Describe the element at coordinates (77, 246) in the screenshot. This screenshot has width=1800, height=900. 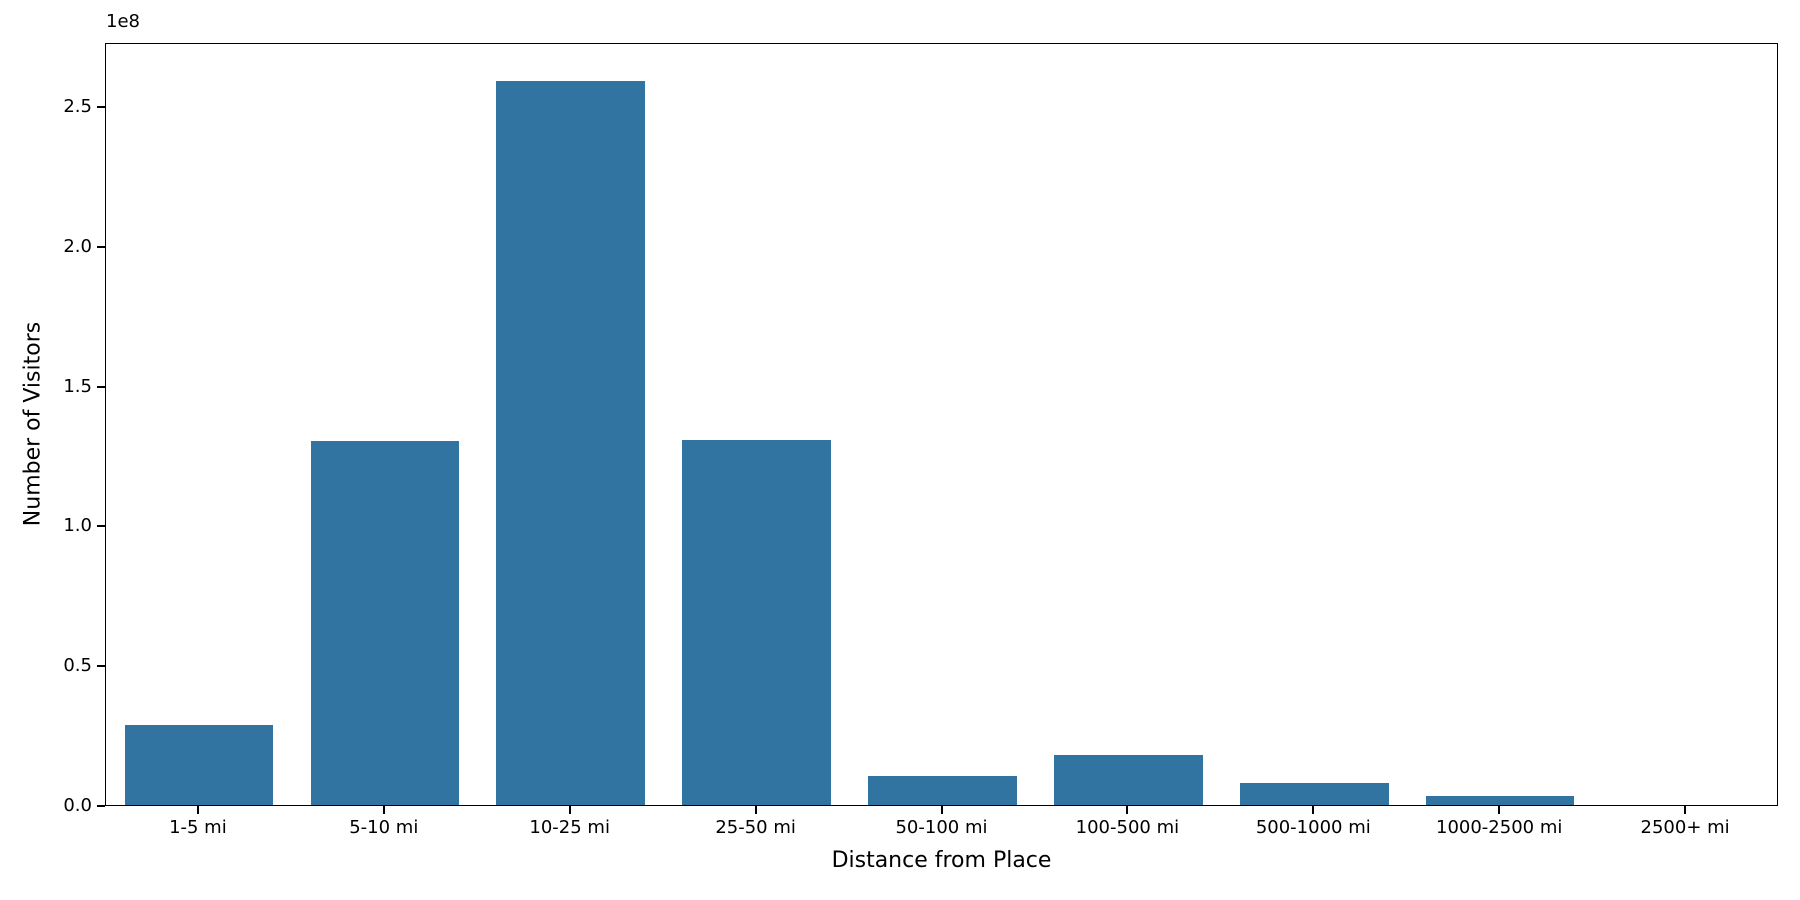
I see `y-tick-label: 2.0` at that location.